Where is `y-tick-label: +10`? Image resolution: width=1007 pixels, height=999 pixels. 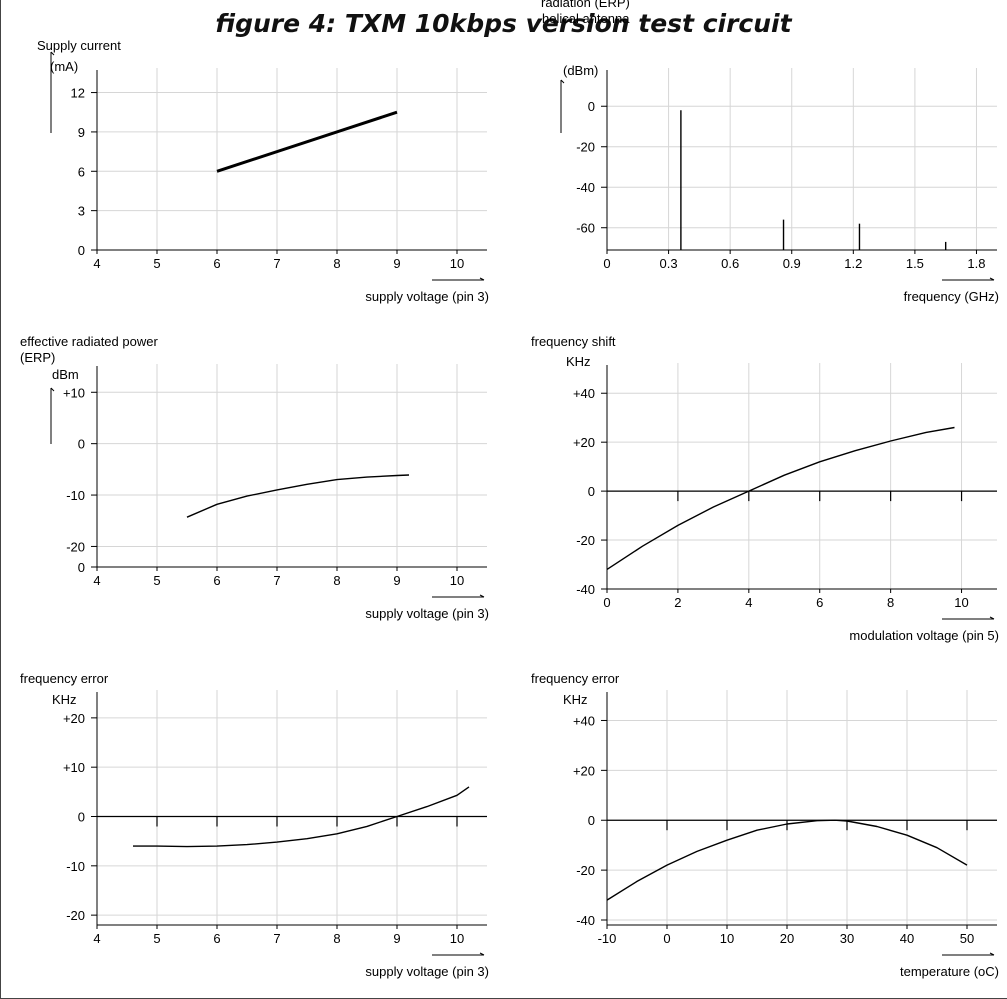
y-tick-label: +10 is located at coordinates (74, 767).